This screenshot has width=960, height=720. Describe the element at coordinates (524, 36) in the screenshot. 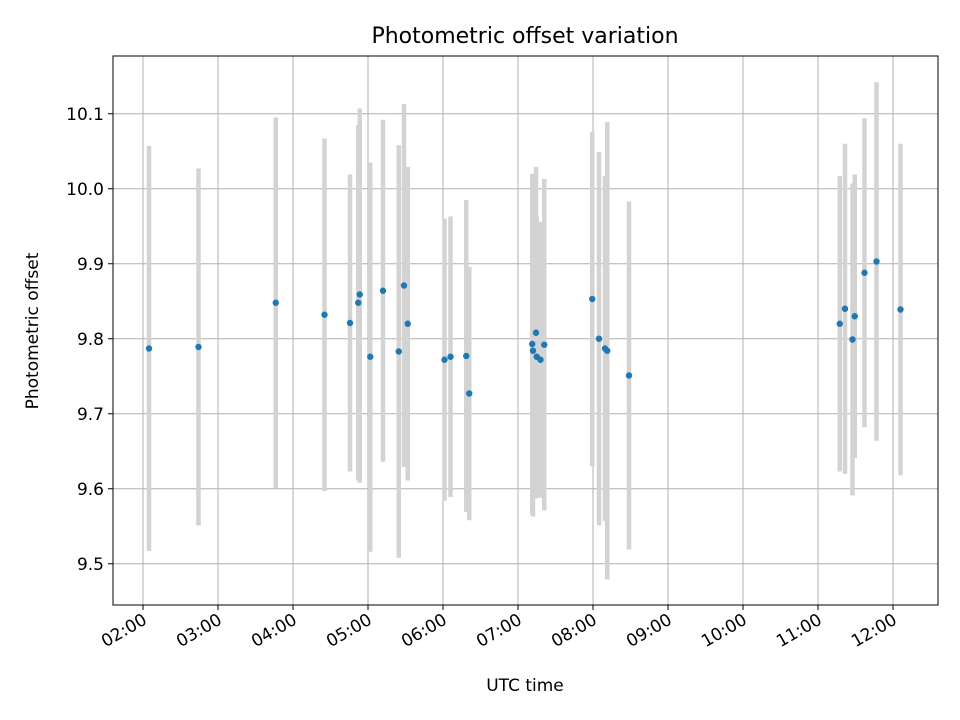

I see `chart-title: Photometric offset variation` at that location.